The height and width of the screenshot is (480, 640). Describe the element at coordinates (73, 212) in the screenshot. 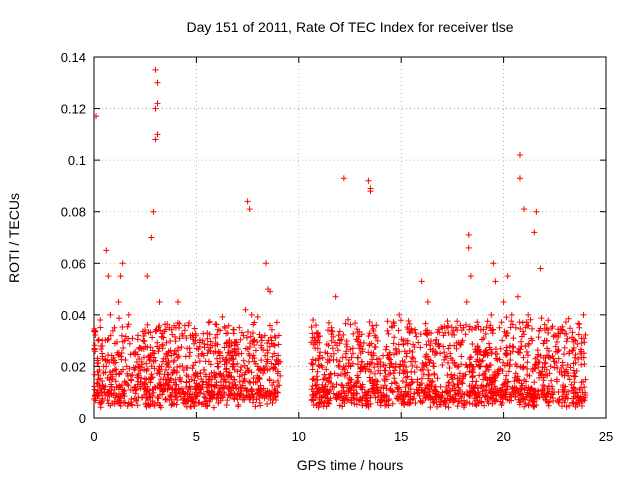

I see `y-tick-label: 0.08` at that location.